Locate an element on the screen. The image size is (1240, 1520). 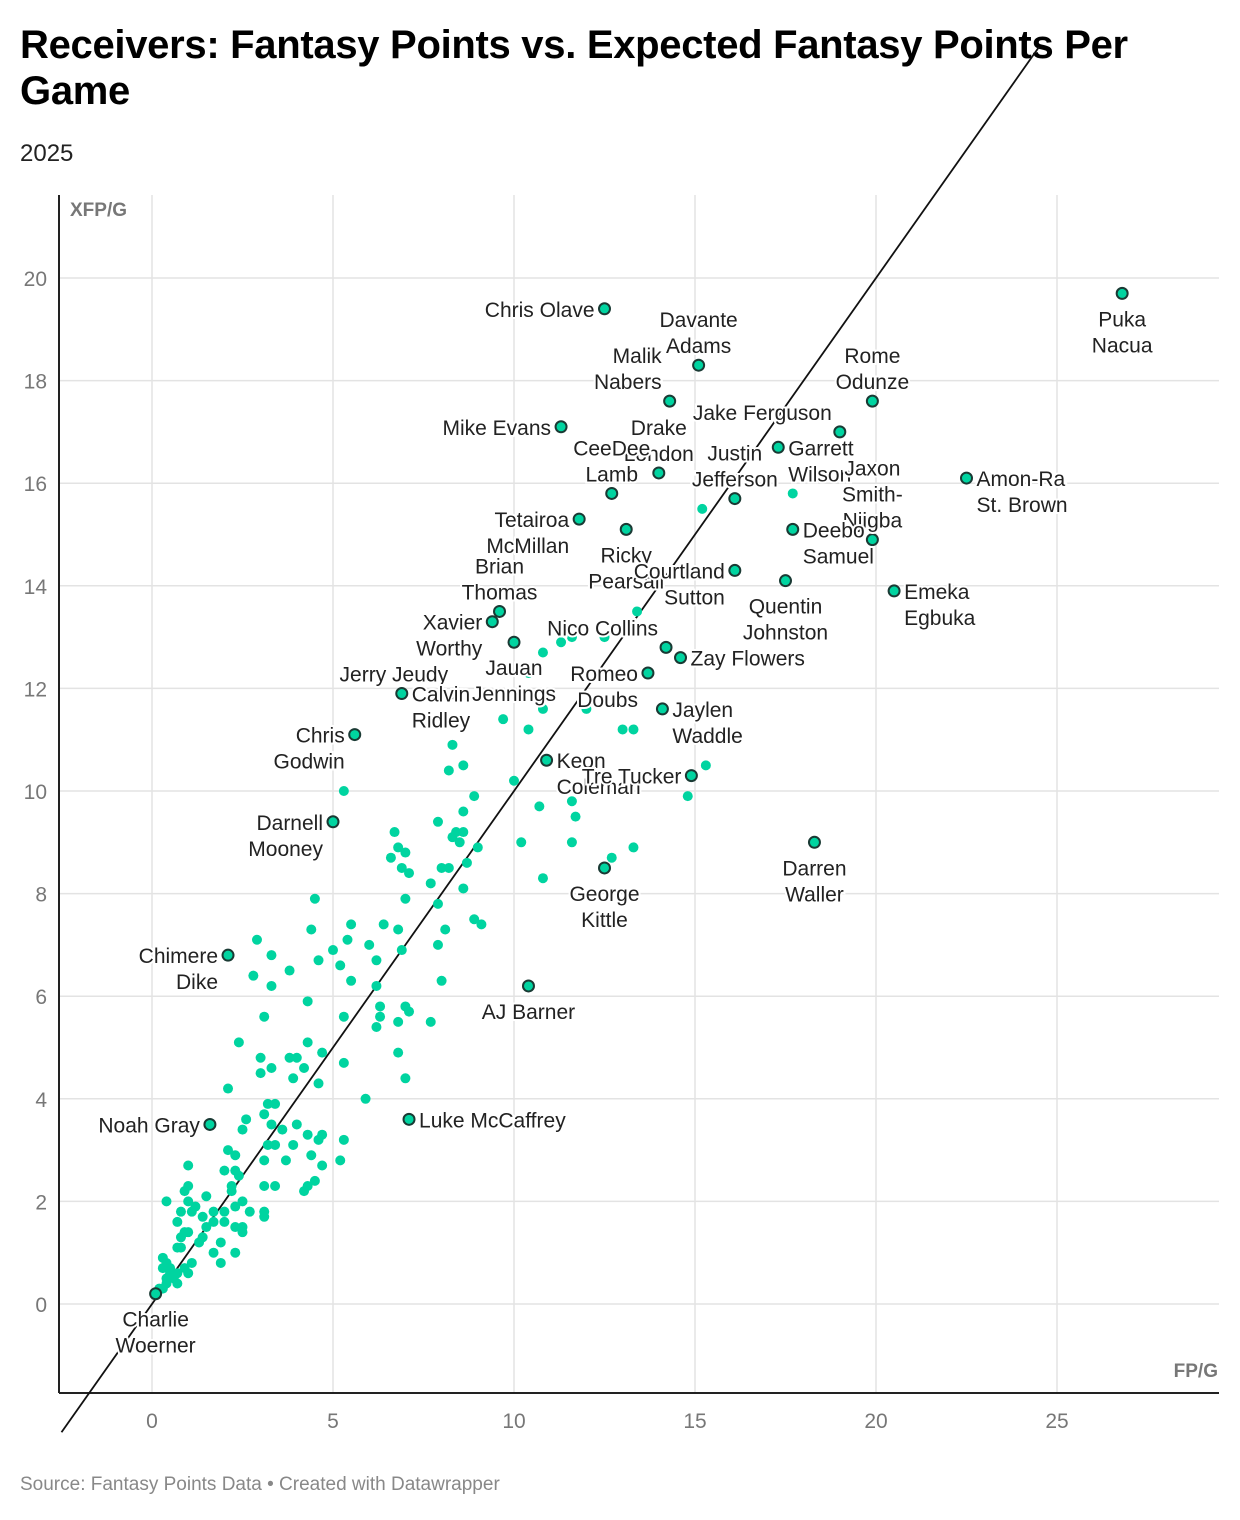
point-label: Darnell Mooney is located at coordinates (285, 836).